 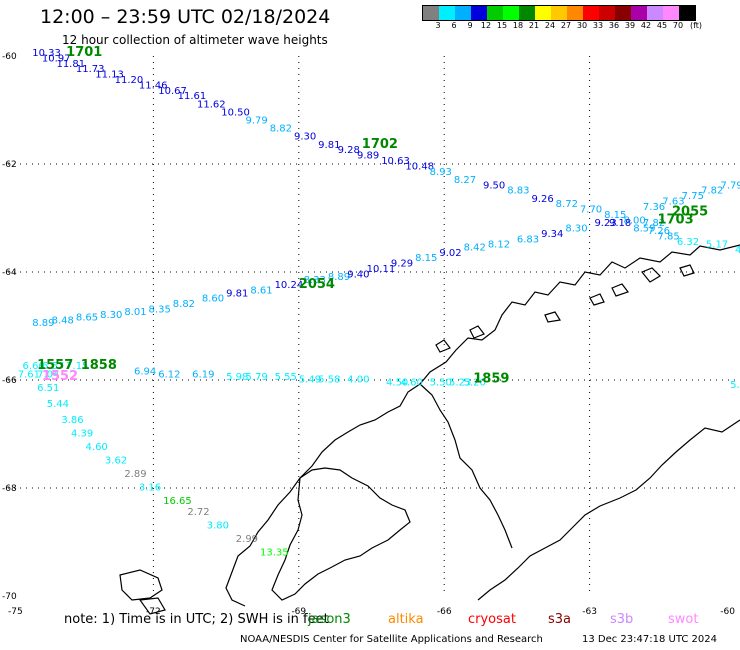 I want to click on wave-height-label: 9.28, so click(x=349, y=150).